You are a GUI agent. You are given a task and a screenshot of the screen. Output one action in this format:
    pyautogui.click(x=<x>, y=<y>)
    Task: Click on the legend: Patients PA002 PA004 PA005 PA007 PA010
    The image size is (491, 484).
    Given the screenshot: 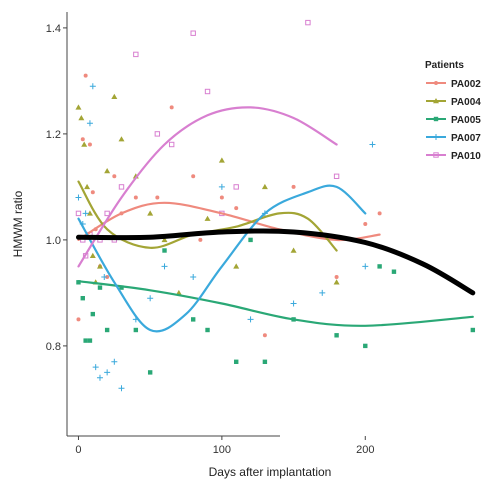 What is the action you would take?
    pyautogui.click(x=453, y=111)
    